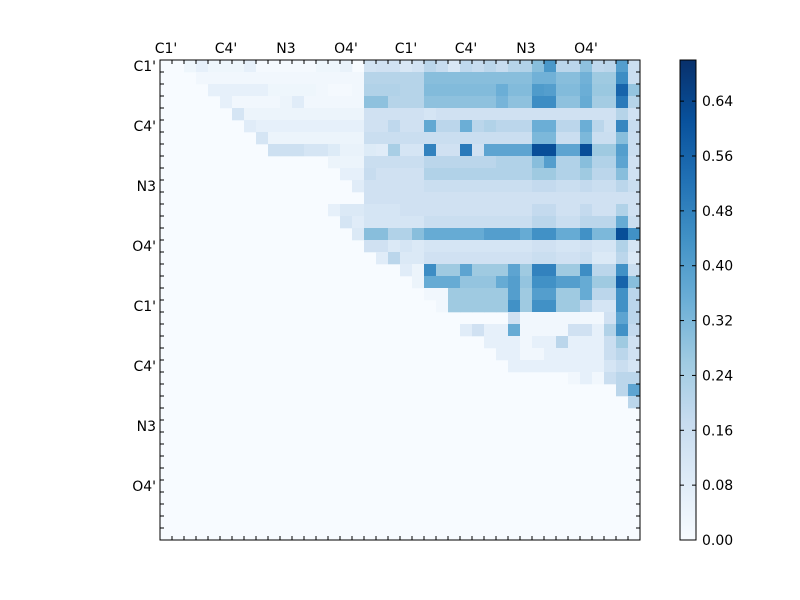  I want to click on y-tick-label: O4', so click(144, 247).